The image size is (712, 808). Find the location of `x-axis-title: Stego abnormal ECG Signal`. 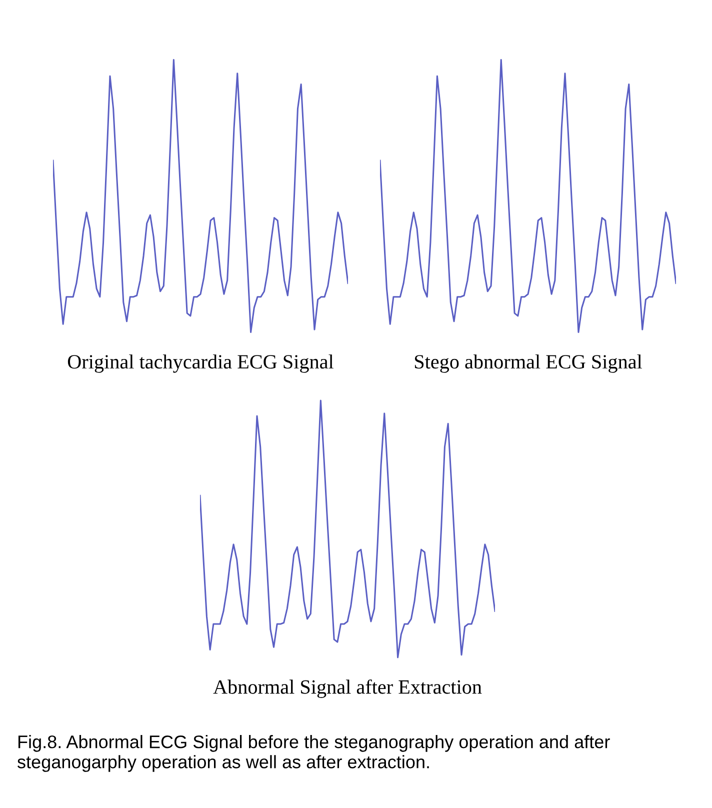

x-axis-title: Stego abnormal ECG Signal is located at coordinates (528, 363).